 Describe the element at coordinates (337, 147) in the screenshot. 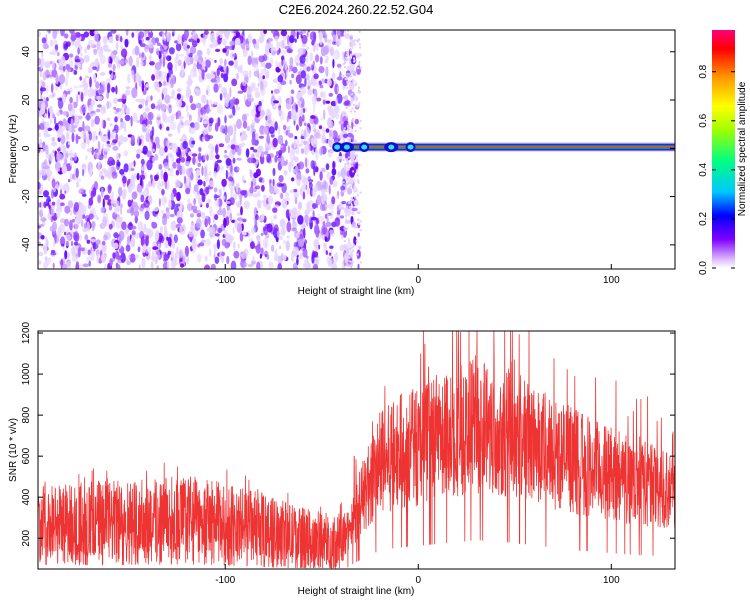

I see `carrier-blob-core` at that location.